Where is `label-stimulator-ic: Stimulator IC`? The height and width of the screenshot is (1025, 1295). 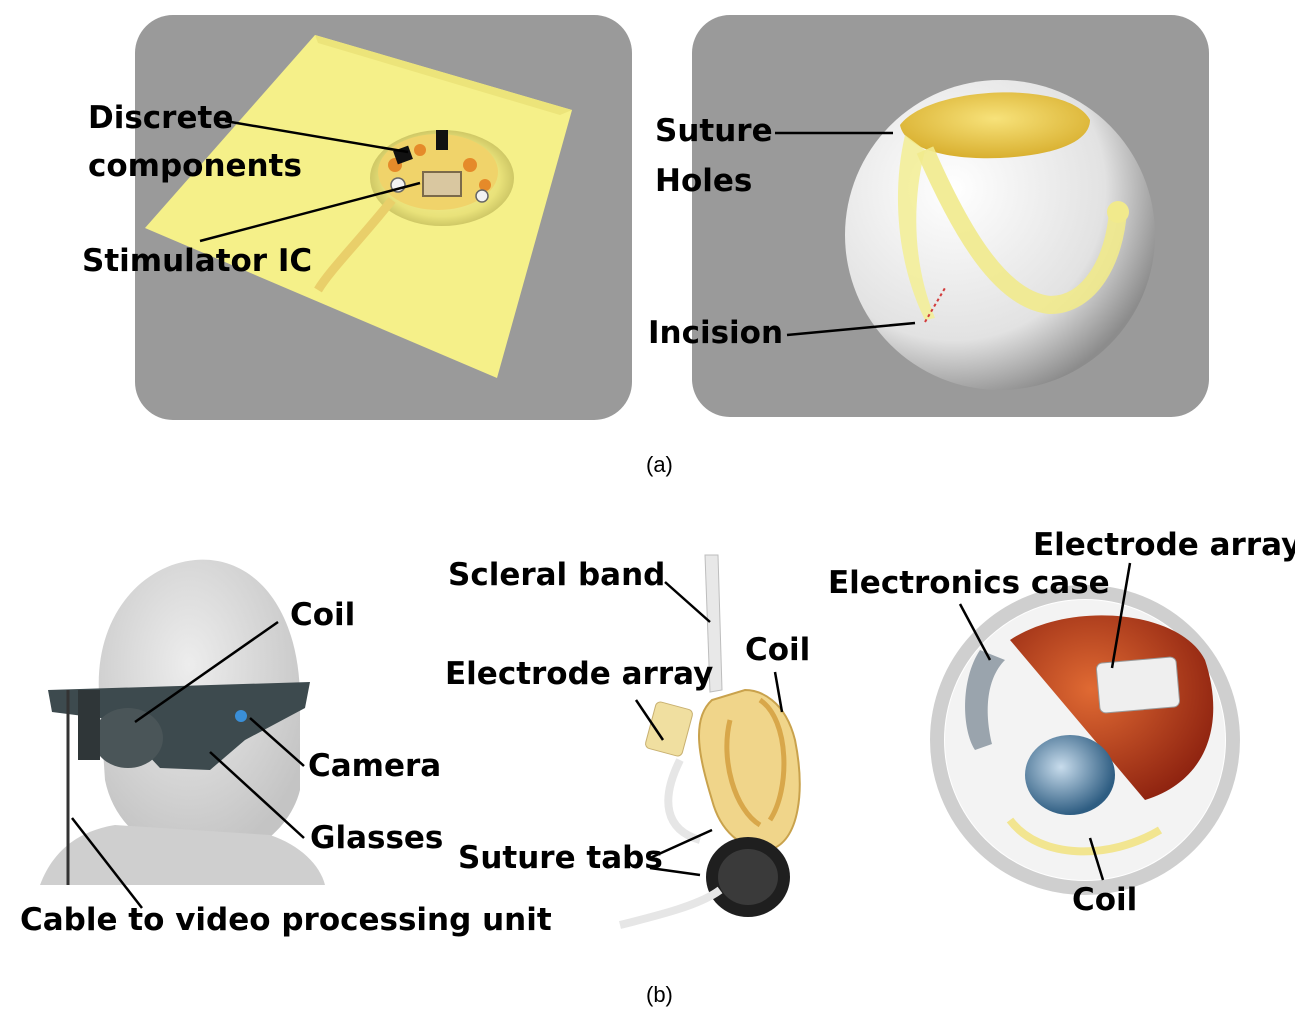 label-stimulator-ic: Stimulator IC is located at coordinates (197, 261).